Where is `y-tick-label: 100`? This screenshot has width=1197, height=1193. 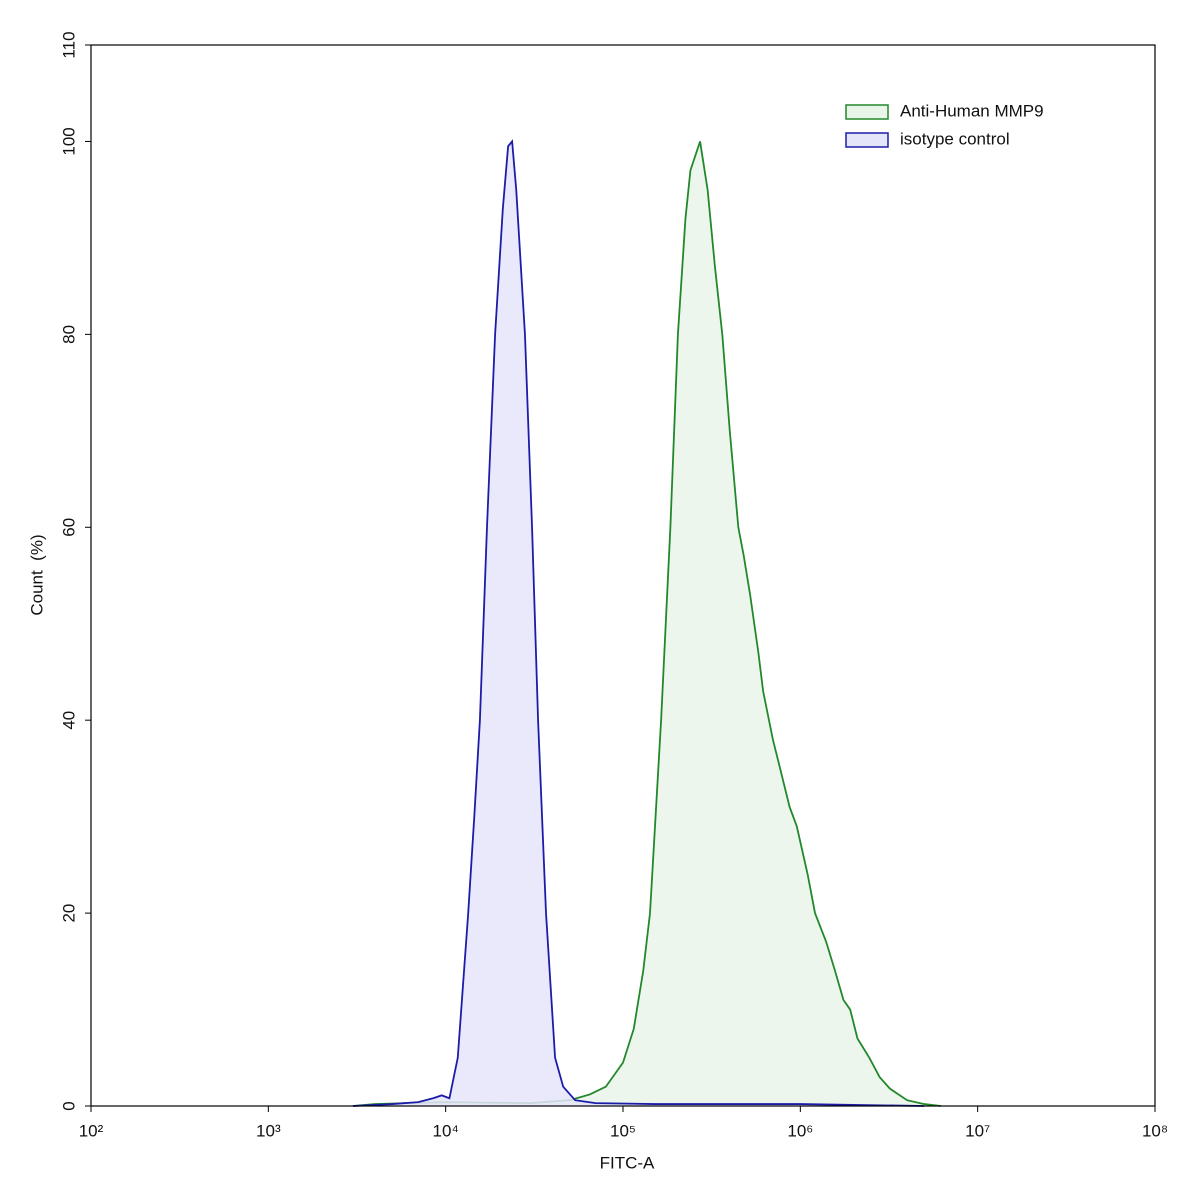
y-tick-label: 100 is located at coordinates (68, 141).